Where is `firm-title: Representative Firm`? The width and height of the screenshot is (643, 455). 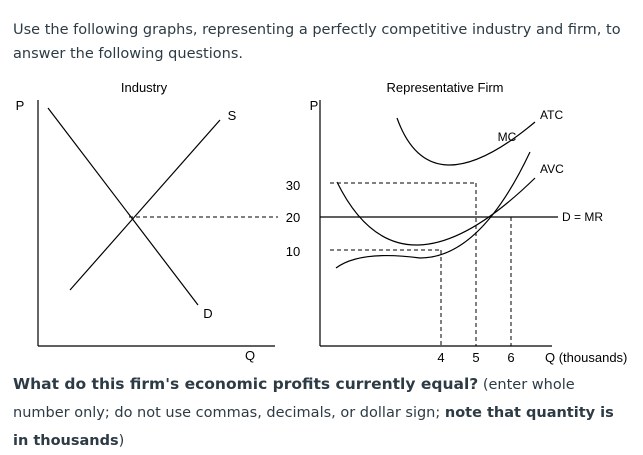 firm-title: Representative Firm is located at coordinates (444, 87).